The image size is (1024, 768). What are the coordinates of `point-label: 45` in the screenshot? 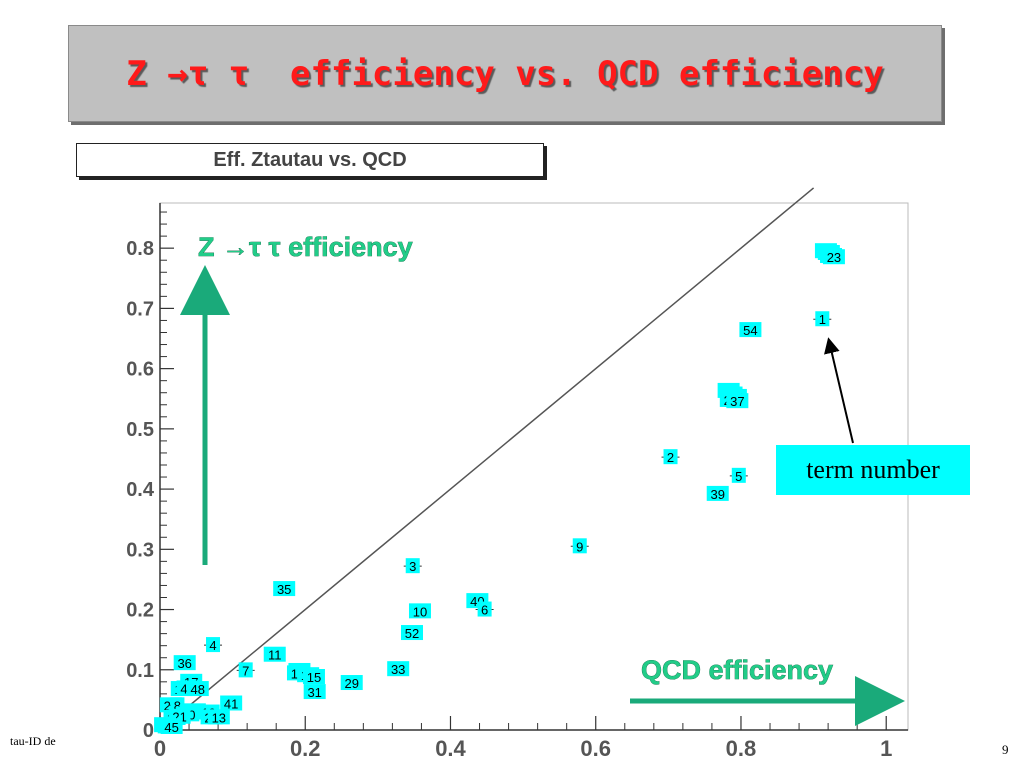 It's located at (171, 727).